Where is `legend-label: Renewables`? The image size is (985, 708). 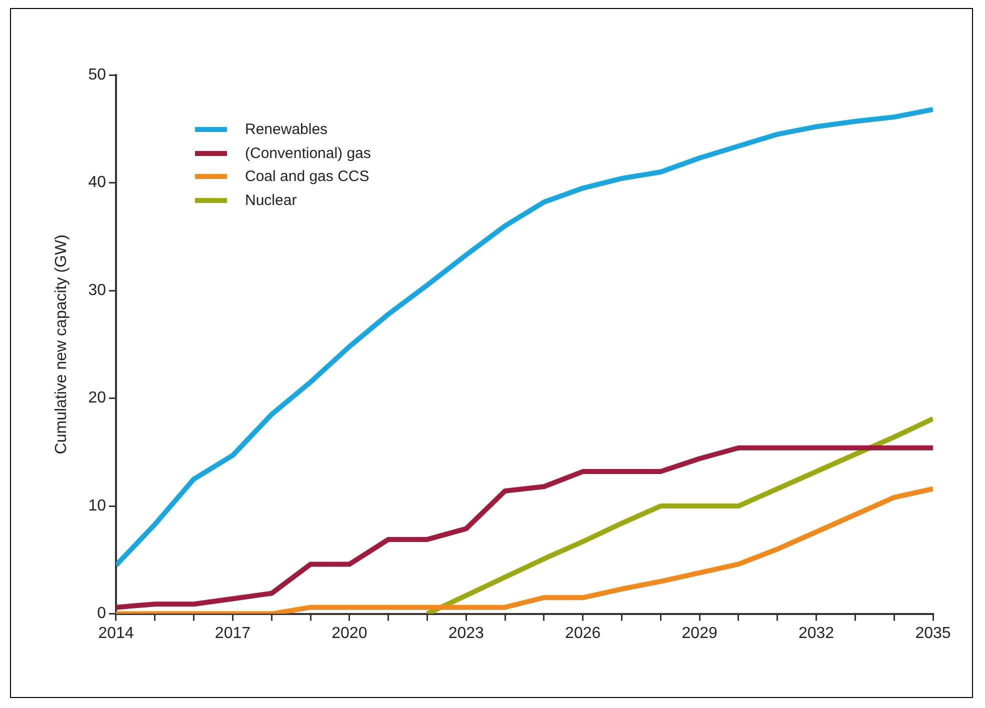 legend-label: Renewables is located at coordinates (286, 129).